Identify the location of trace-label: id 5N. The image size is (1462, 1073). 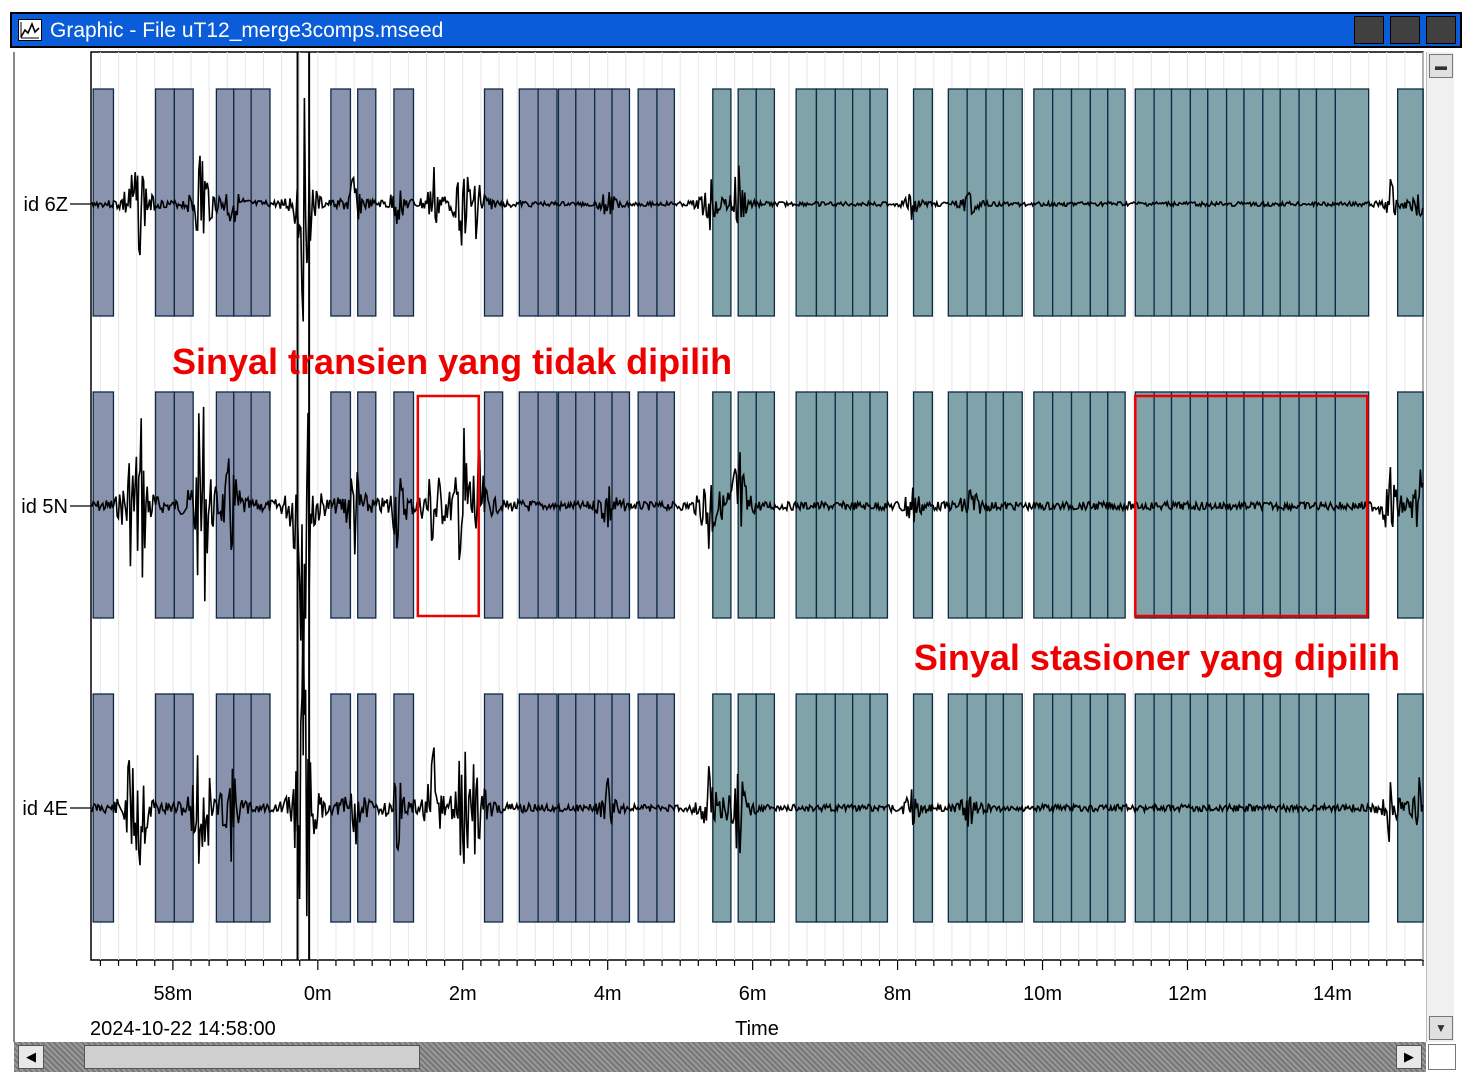
(44, 507).